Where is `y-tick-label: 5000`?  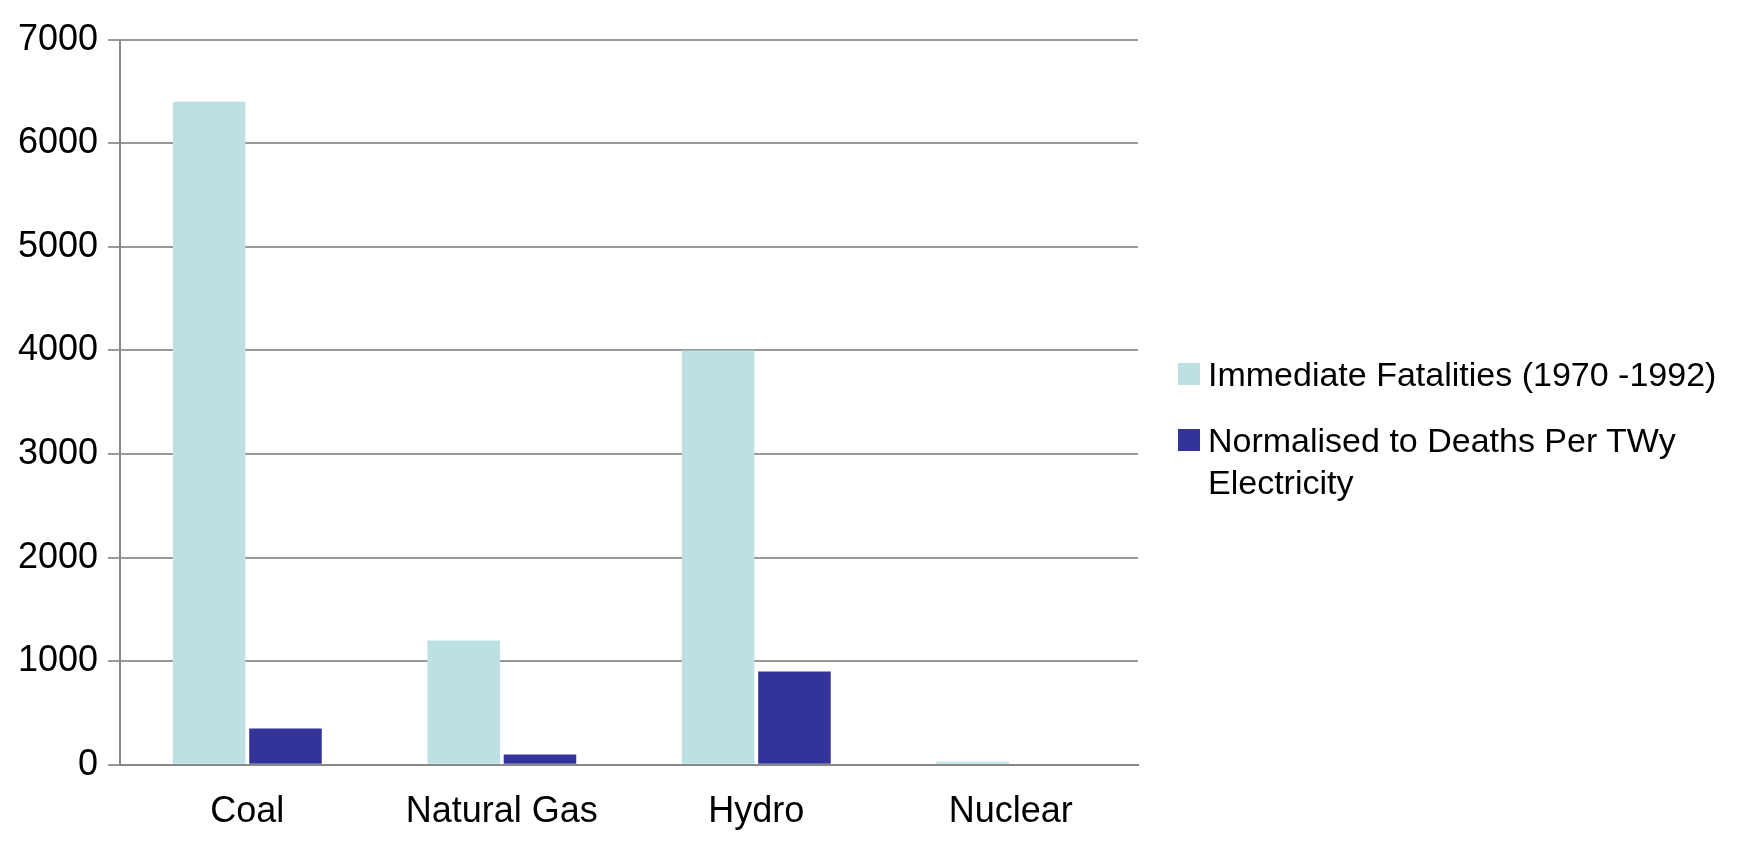
y-tick-label: 5000 is located at coordinates (58, 244).